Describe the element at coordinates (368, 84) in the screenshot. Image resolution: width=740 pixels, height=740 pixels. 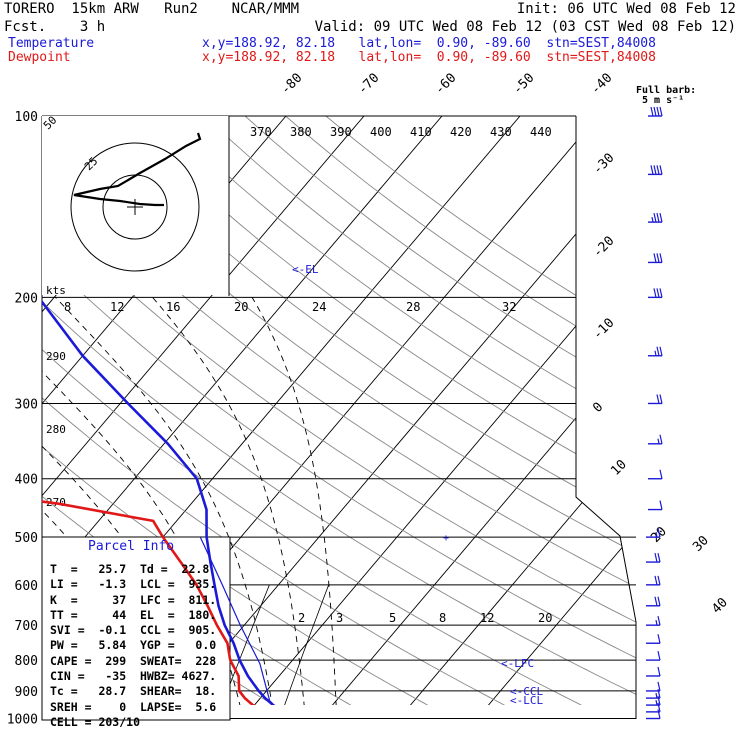
I see `isotherm-label: -70` at that location.